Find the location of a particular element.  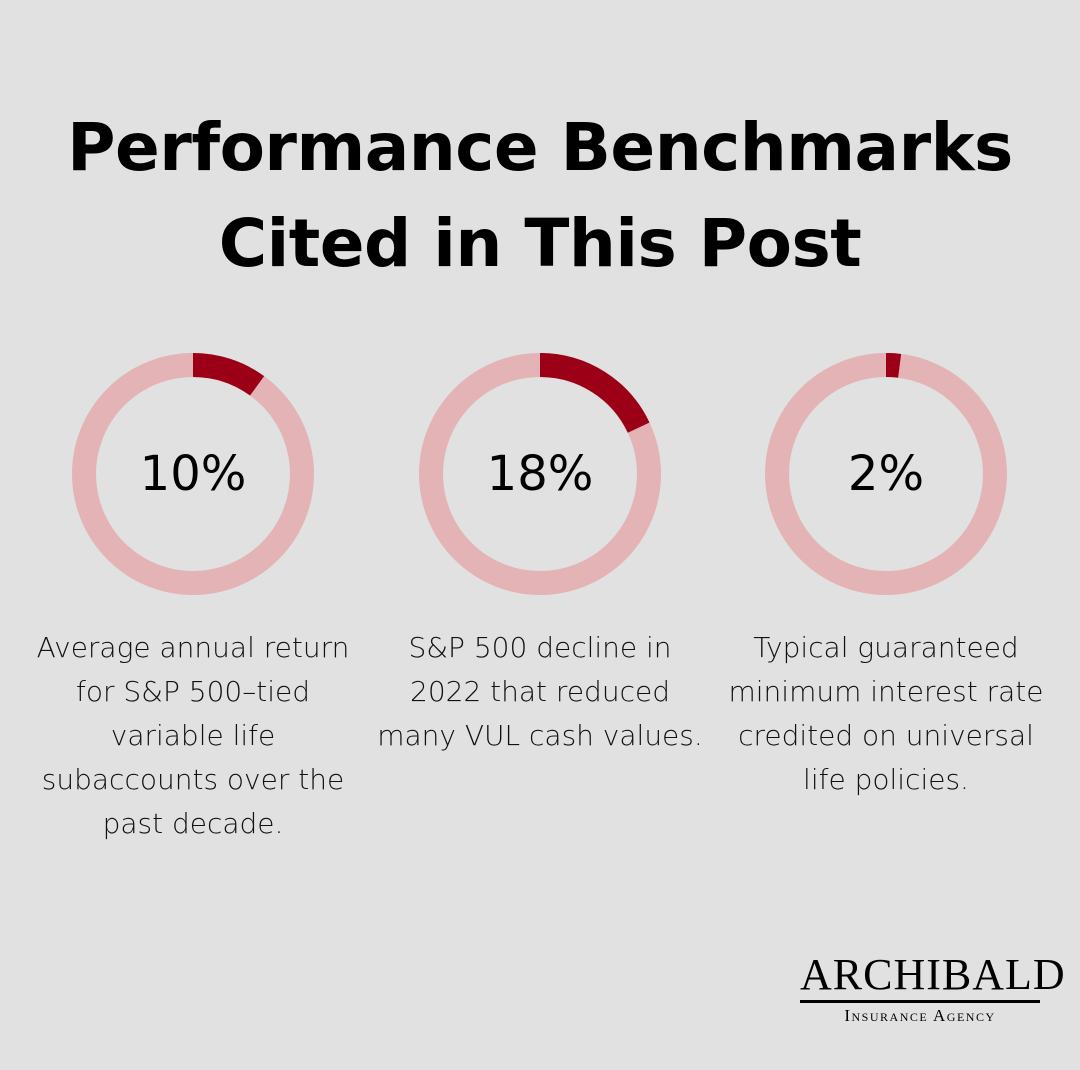

stat-value: 18% is located at coordinates (540, 474).